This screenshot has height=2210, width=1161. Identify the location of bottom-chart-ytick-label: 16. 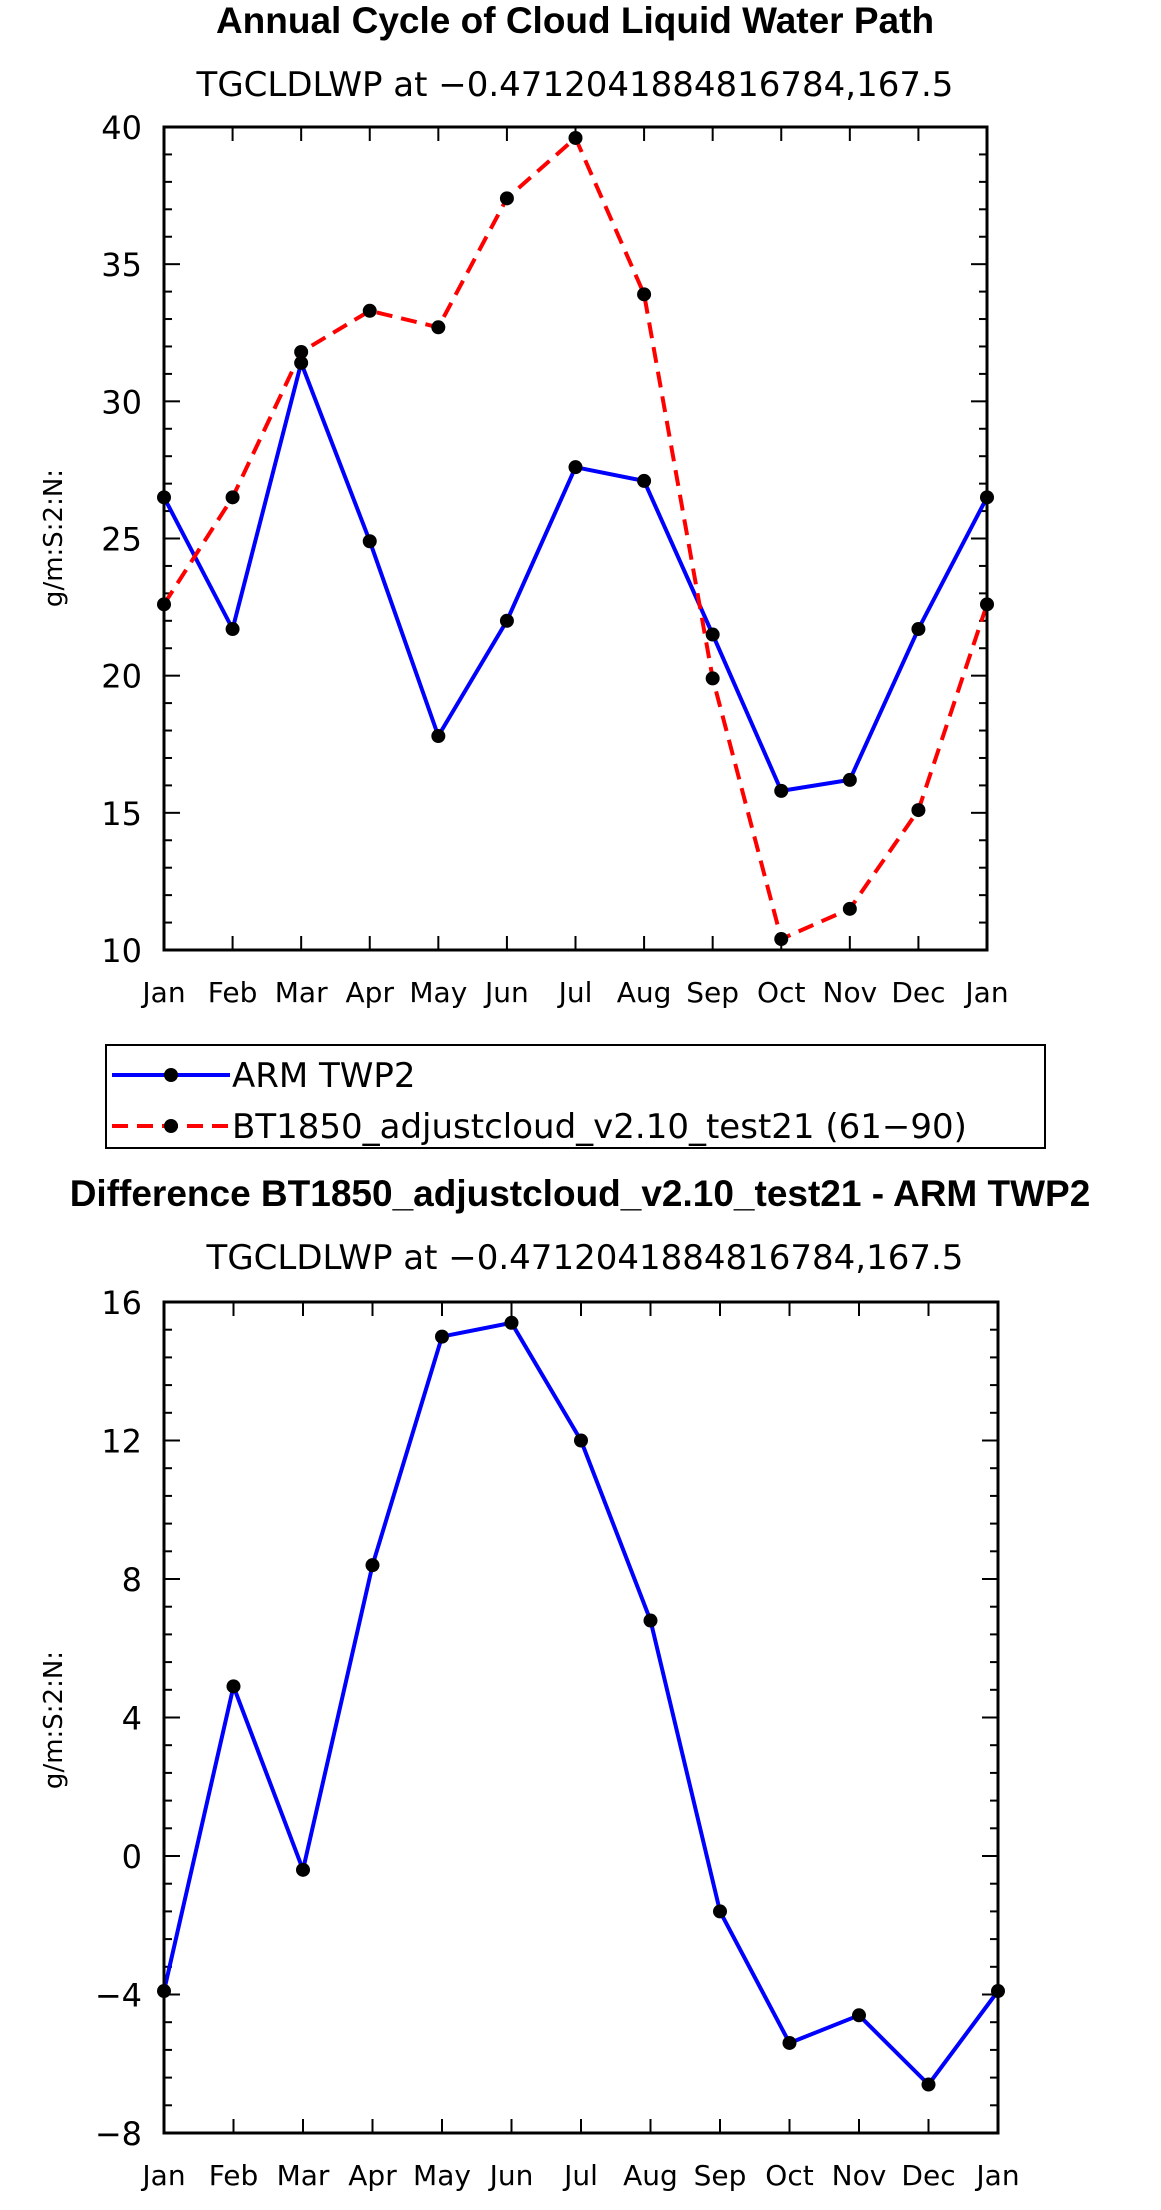
(121, 1303).